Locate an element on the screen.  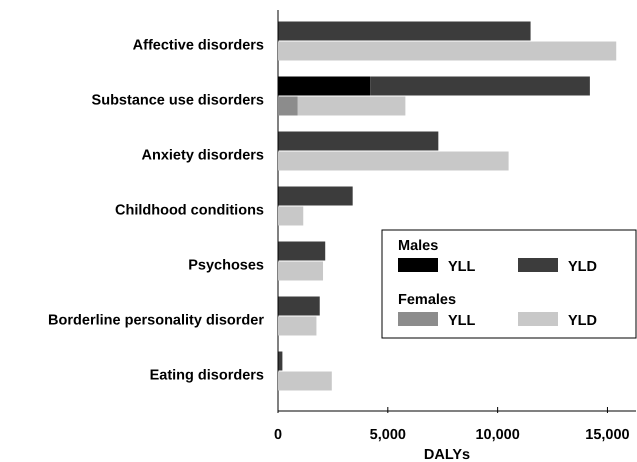
y-tick-label: Psychoses is located at coordinates (226, 266).